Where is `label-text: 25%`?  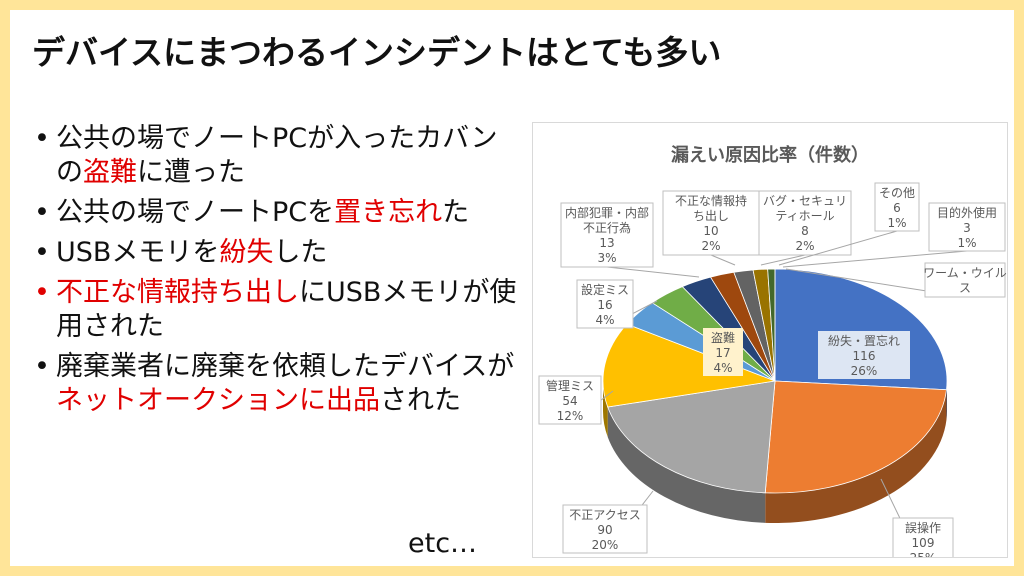 label-text: 25% is located at coordinates (923, 554).